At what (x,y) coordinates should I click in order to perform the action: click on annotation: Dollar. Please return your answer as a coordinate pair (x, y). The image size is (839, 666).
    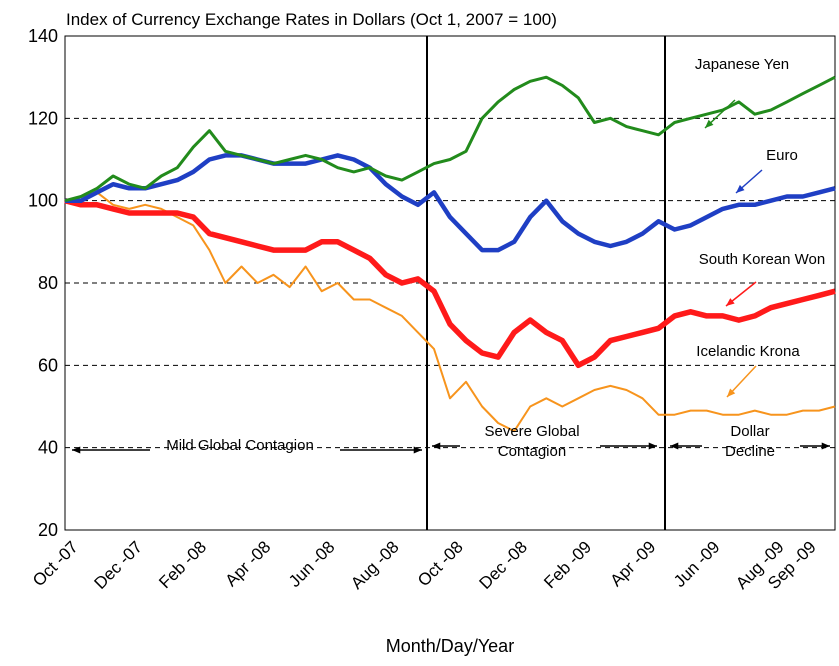
    Looking at the image, I should click on (749, 431).